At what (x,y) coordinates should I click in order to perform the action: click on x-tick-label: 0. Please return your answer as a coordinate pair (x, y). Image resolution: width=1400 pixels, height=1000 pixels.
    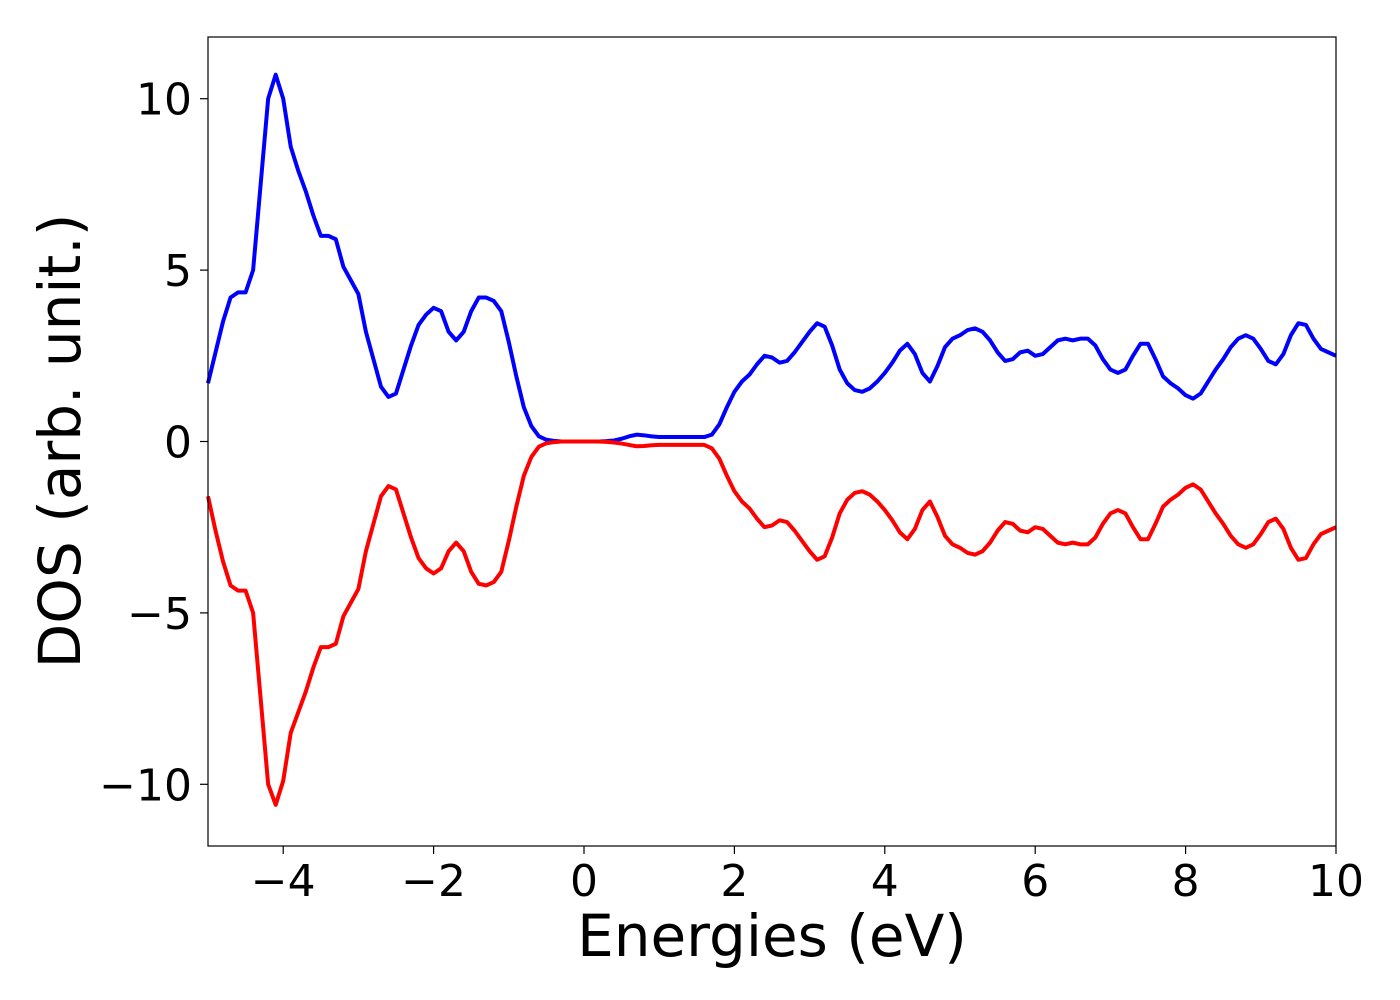
    Looking at the image, I should click on (584, 881).